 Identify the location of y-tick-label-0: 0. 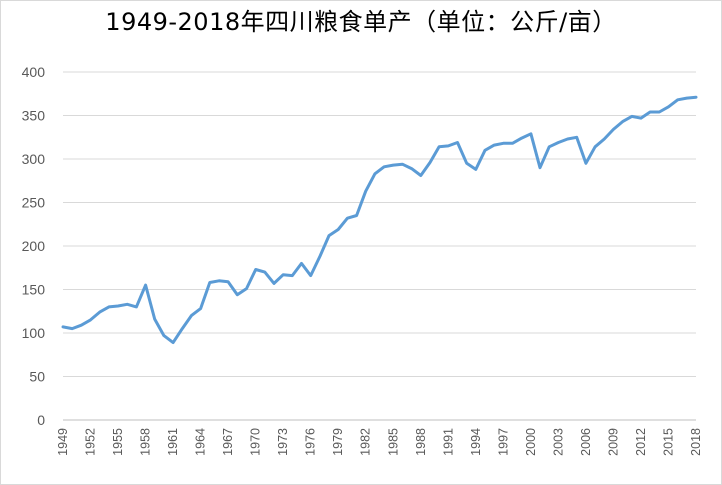
(41, 420).